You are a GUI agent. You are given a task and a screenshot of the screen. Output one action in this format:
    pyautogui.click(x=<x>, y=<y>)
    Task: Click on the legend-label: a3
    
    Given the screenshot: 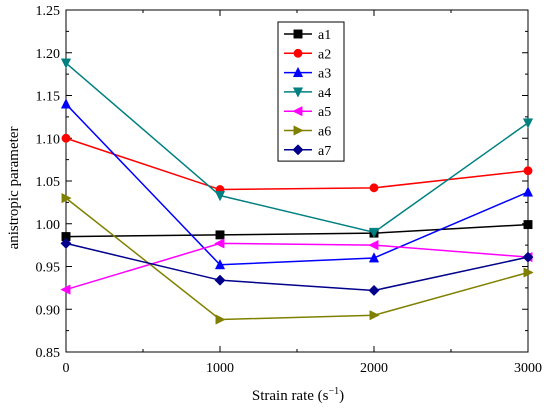 What is the action you would take?
    pyautogui.click(x=324, y=74)
    